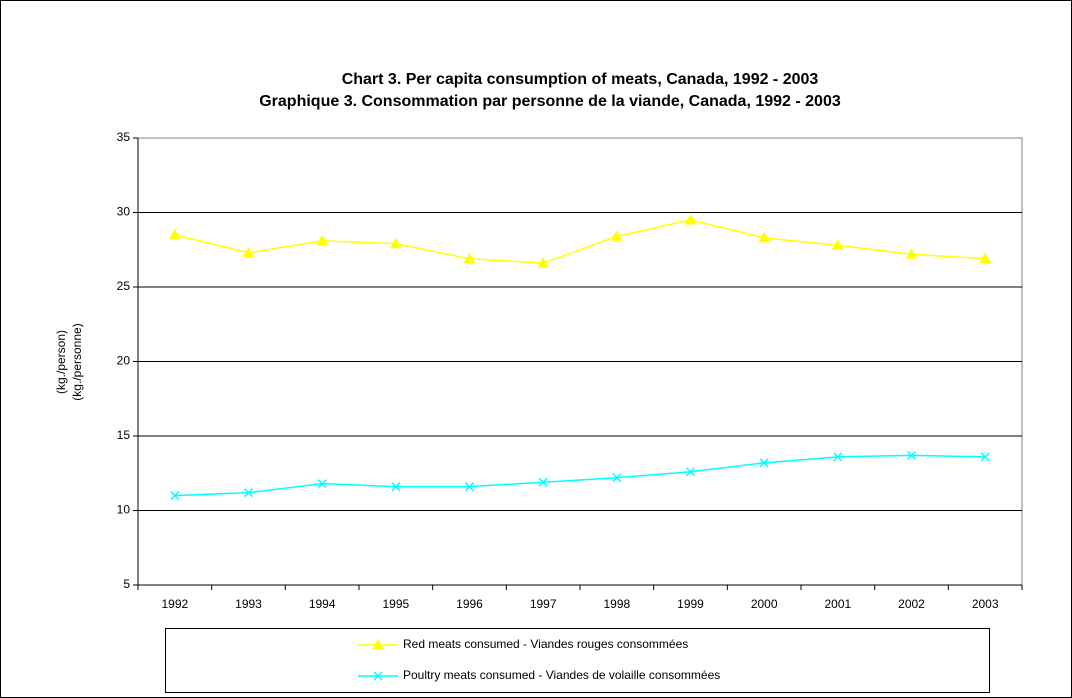 The image size is (1072, 698). I want to click on x-tick-label: 1994, so click(322, 604).